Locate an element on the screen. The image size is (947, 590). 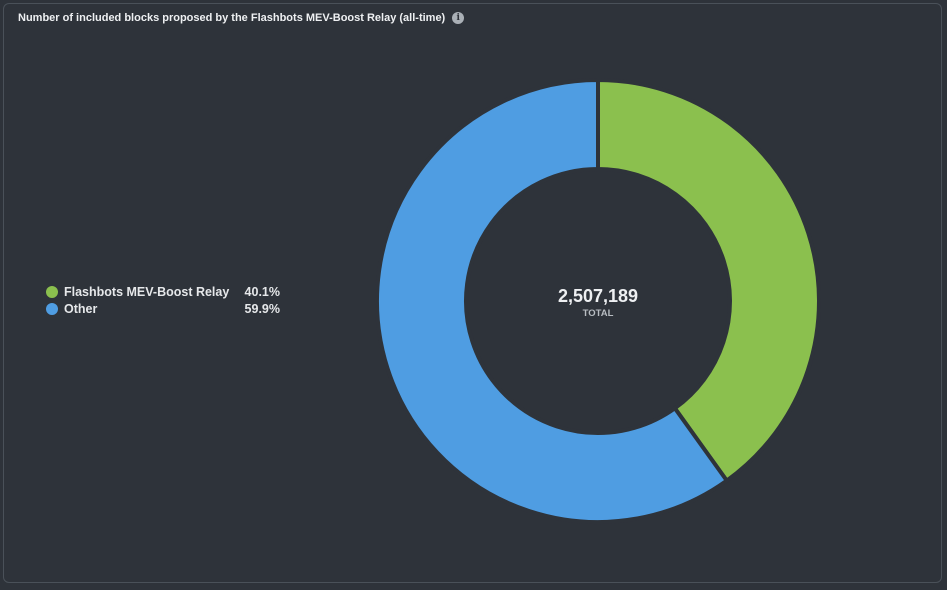
legend-value-other: 59.9% is located at coordinates (262, 308).